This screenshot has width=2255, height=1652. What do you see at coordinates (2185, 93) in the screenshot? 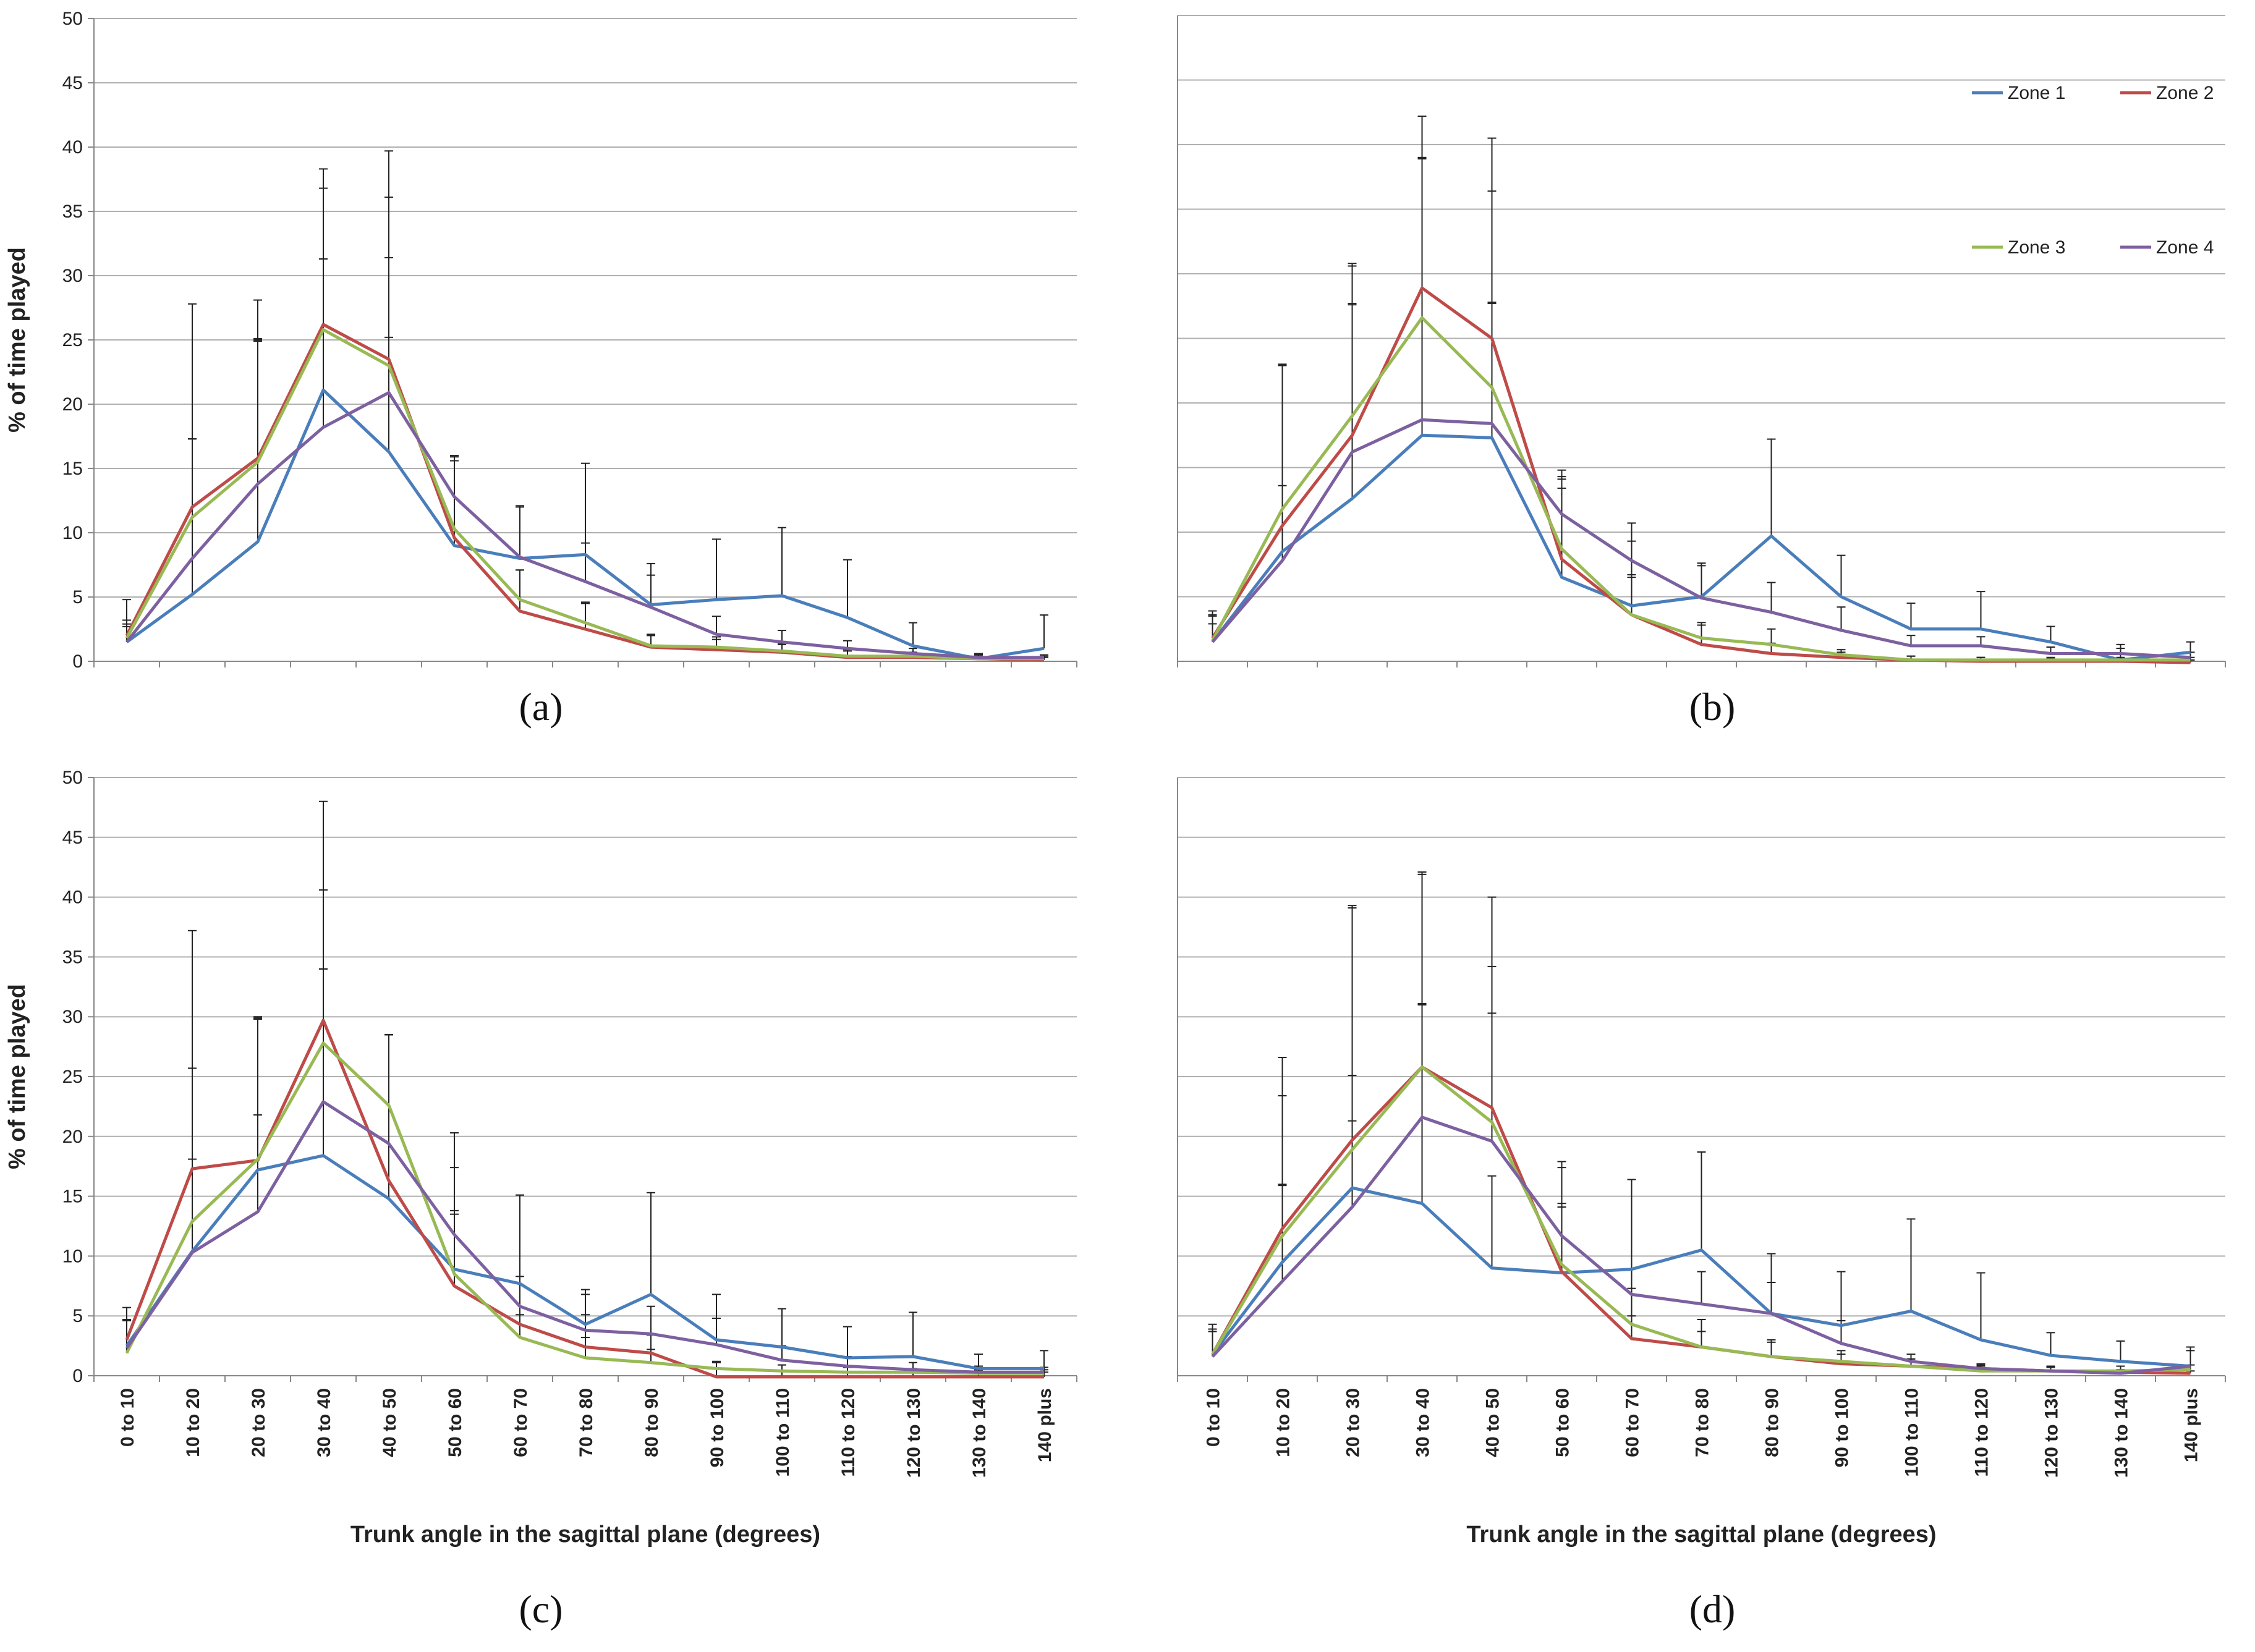
I see `legend-label: Zone 2` at bounding box center [2185, 93].